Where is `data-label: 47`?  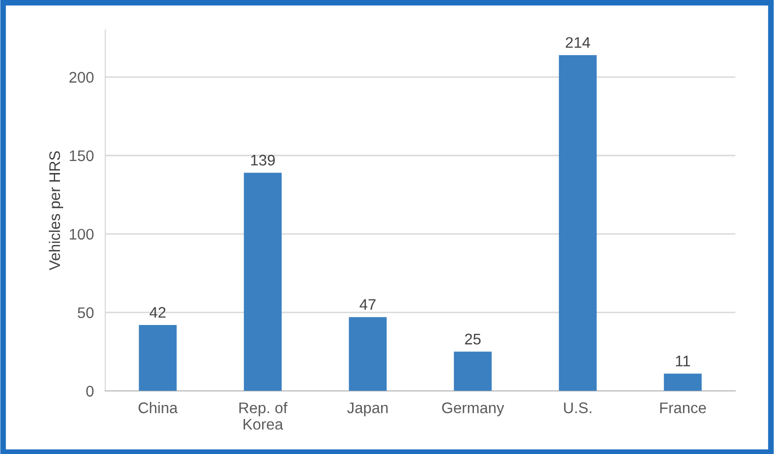
data-label: 47 is located at coordinates (368, 304).